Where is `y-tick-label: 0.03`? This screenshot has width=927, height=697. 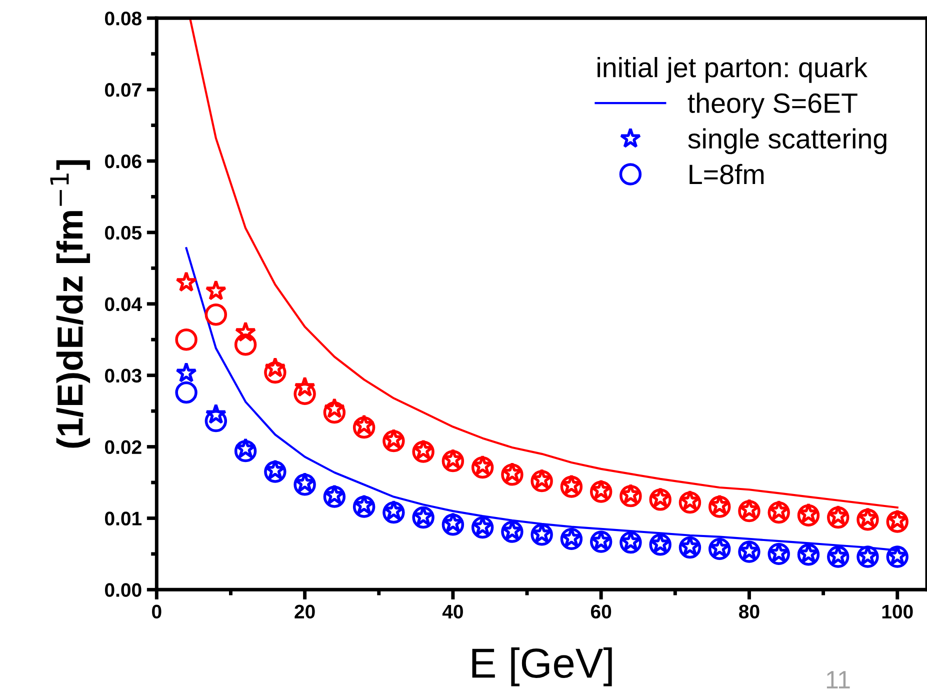
y-tick-label: 0.03 is located at coordinates (123, 375).